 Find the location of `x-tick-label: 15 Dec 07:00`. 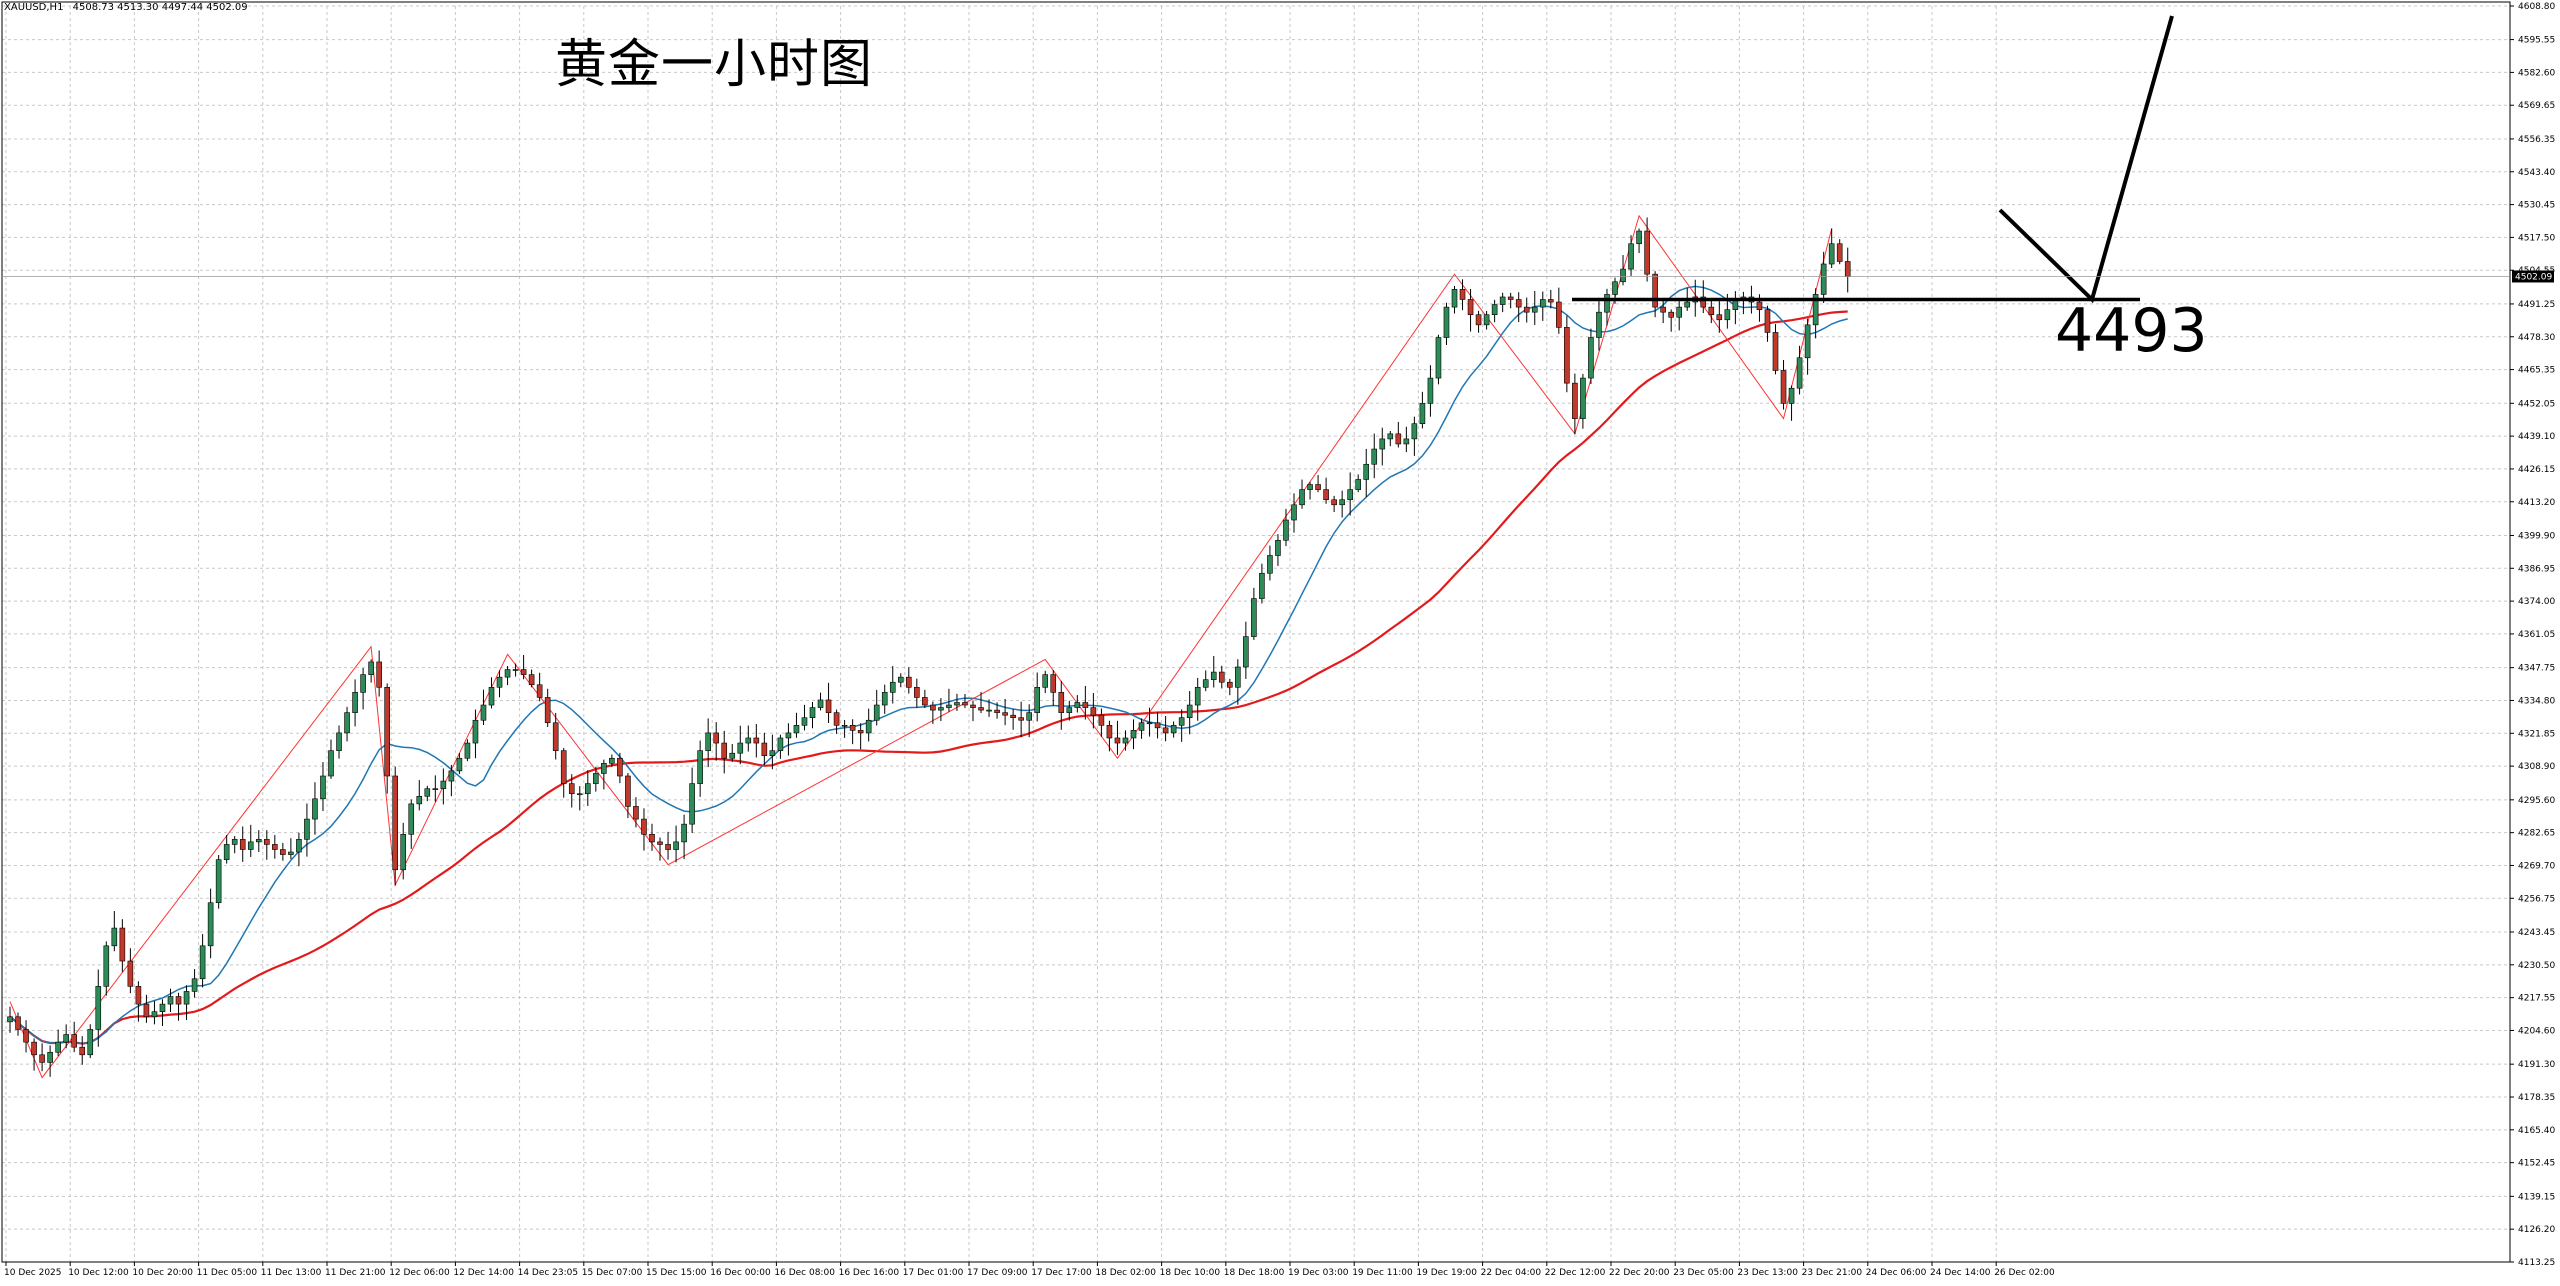

x-tick-label: 15 Dec 07:00 is located at coordinates (612, 1273).